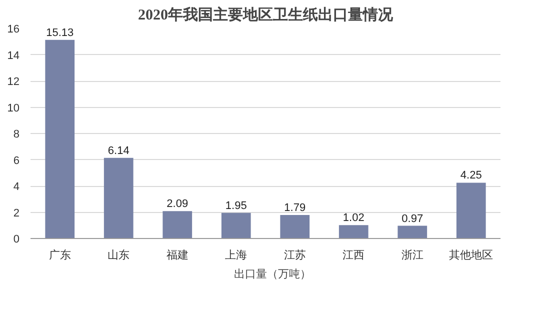 The width and height of the screenshot is (534, 336). Describe the element at coordinates (59, 255) in the screenshot. I see `x-tick-label: 广东` at that location.